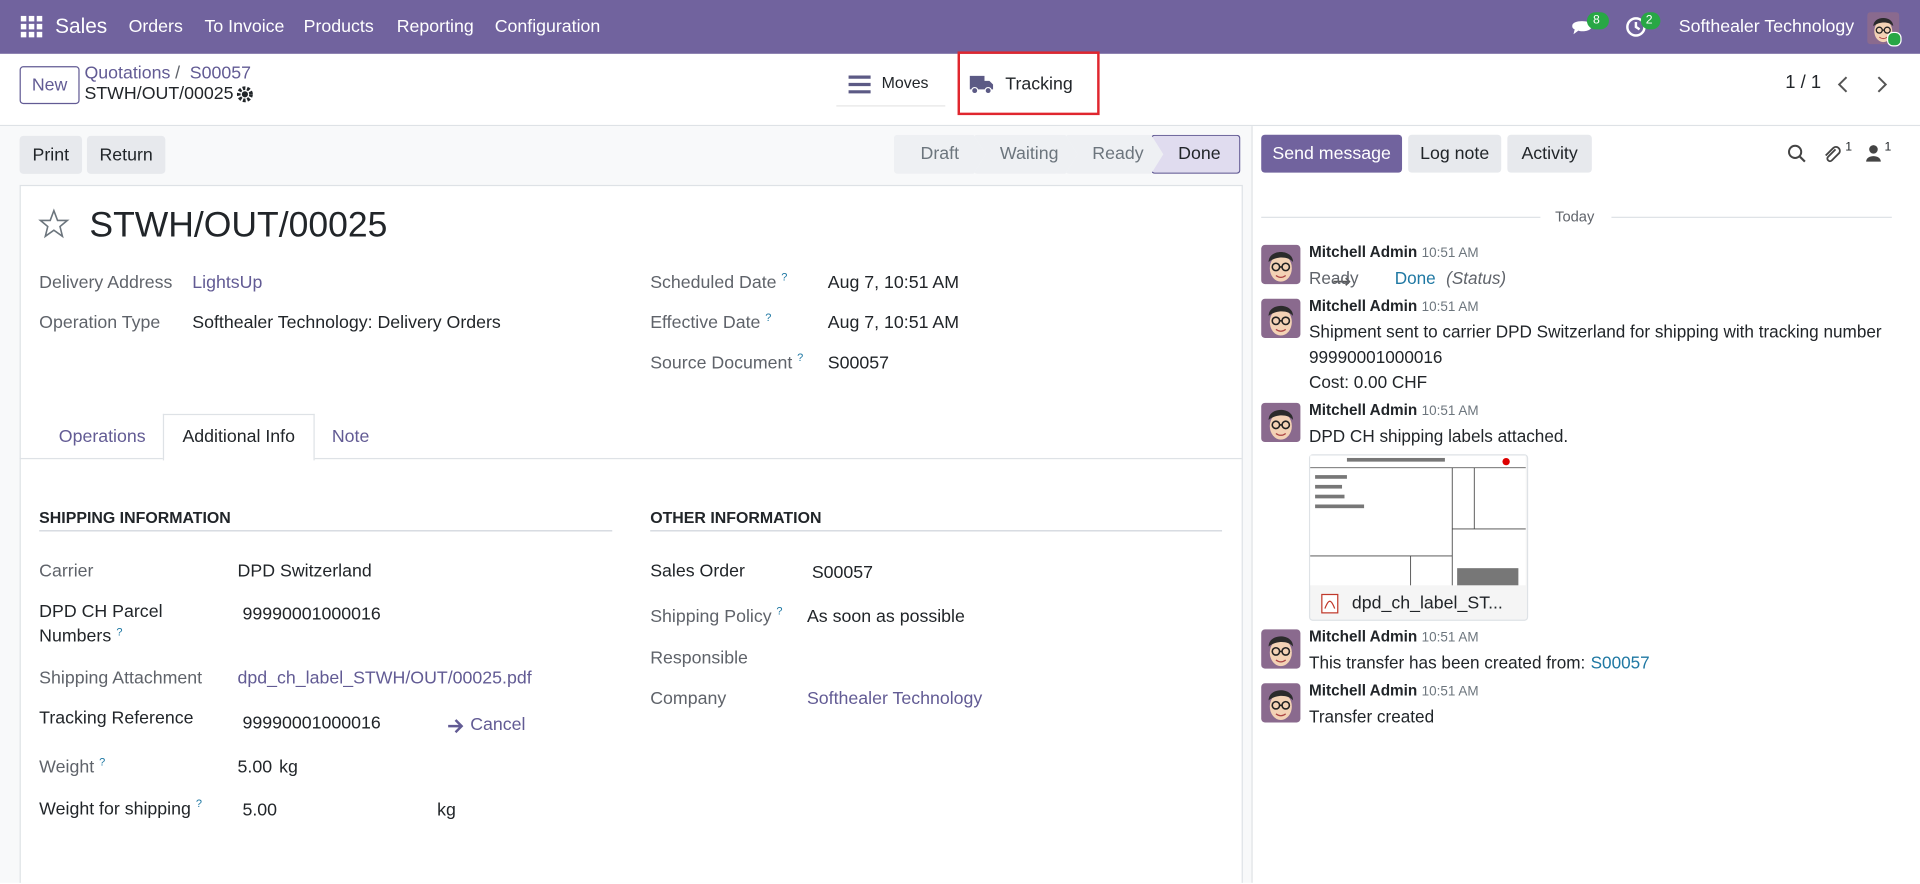 The height and width of the screenshot is (884, 1920). Describe the element at coordinates (905, 82) in the screenshot. I see `smart-button-label: Moves` at that location.